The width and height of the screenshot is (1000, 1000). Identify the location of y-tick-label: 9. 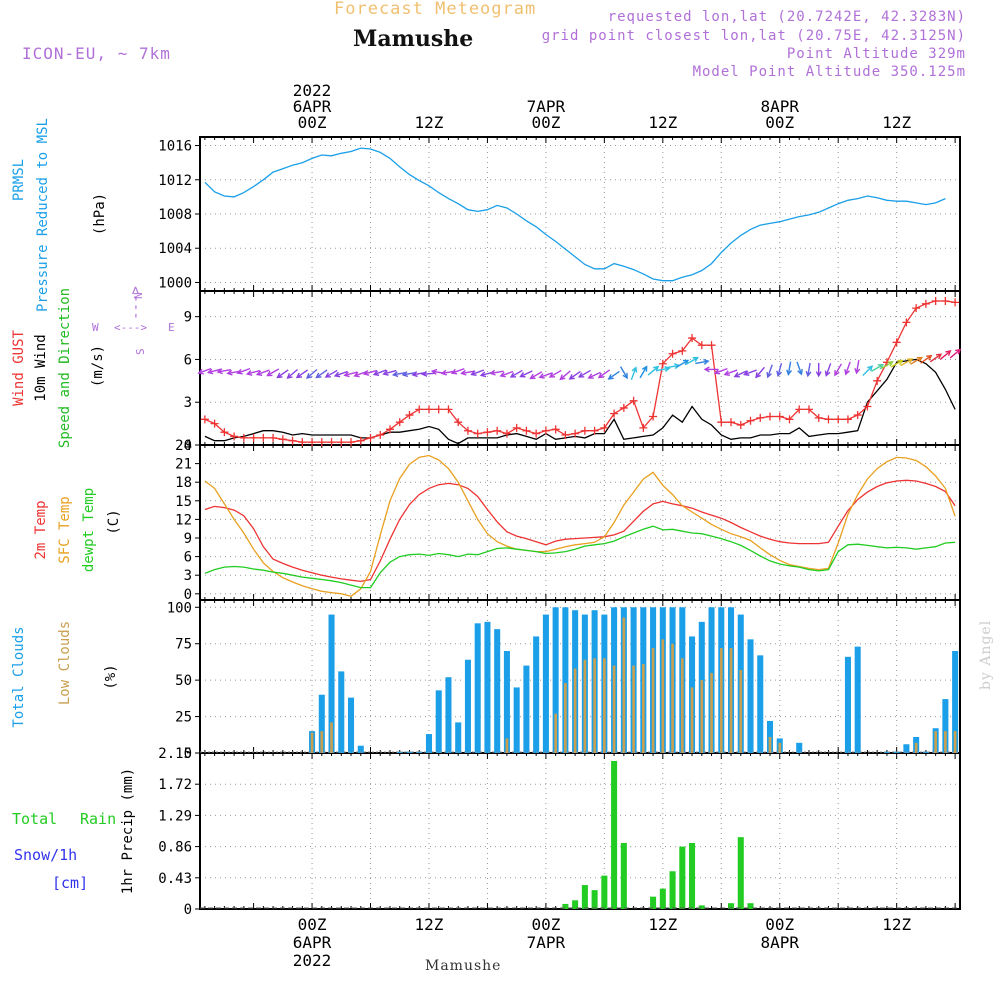
(188, 539).